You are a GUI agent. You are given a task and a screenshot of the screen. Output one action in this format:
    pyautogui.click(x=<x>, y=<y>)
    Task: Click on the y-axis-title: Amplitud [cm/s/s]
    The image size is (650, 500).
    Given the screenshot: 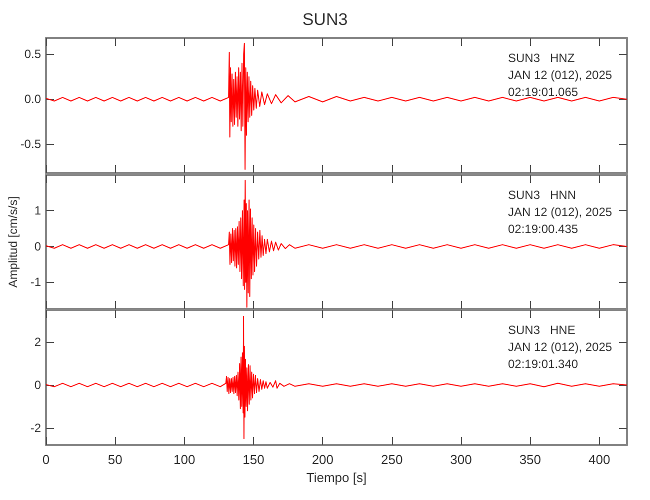 What is the action you would take?
    pyautogui.click(x=13, y=242)
    